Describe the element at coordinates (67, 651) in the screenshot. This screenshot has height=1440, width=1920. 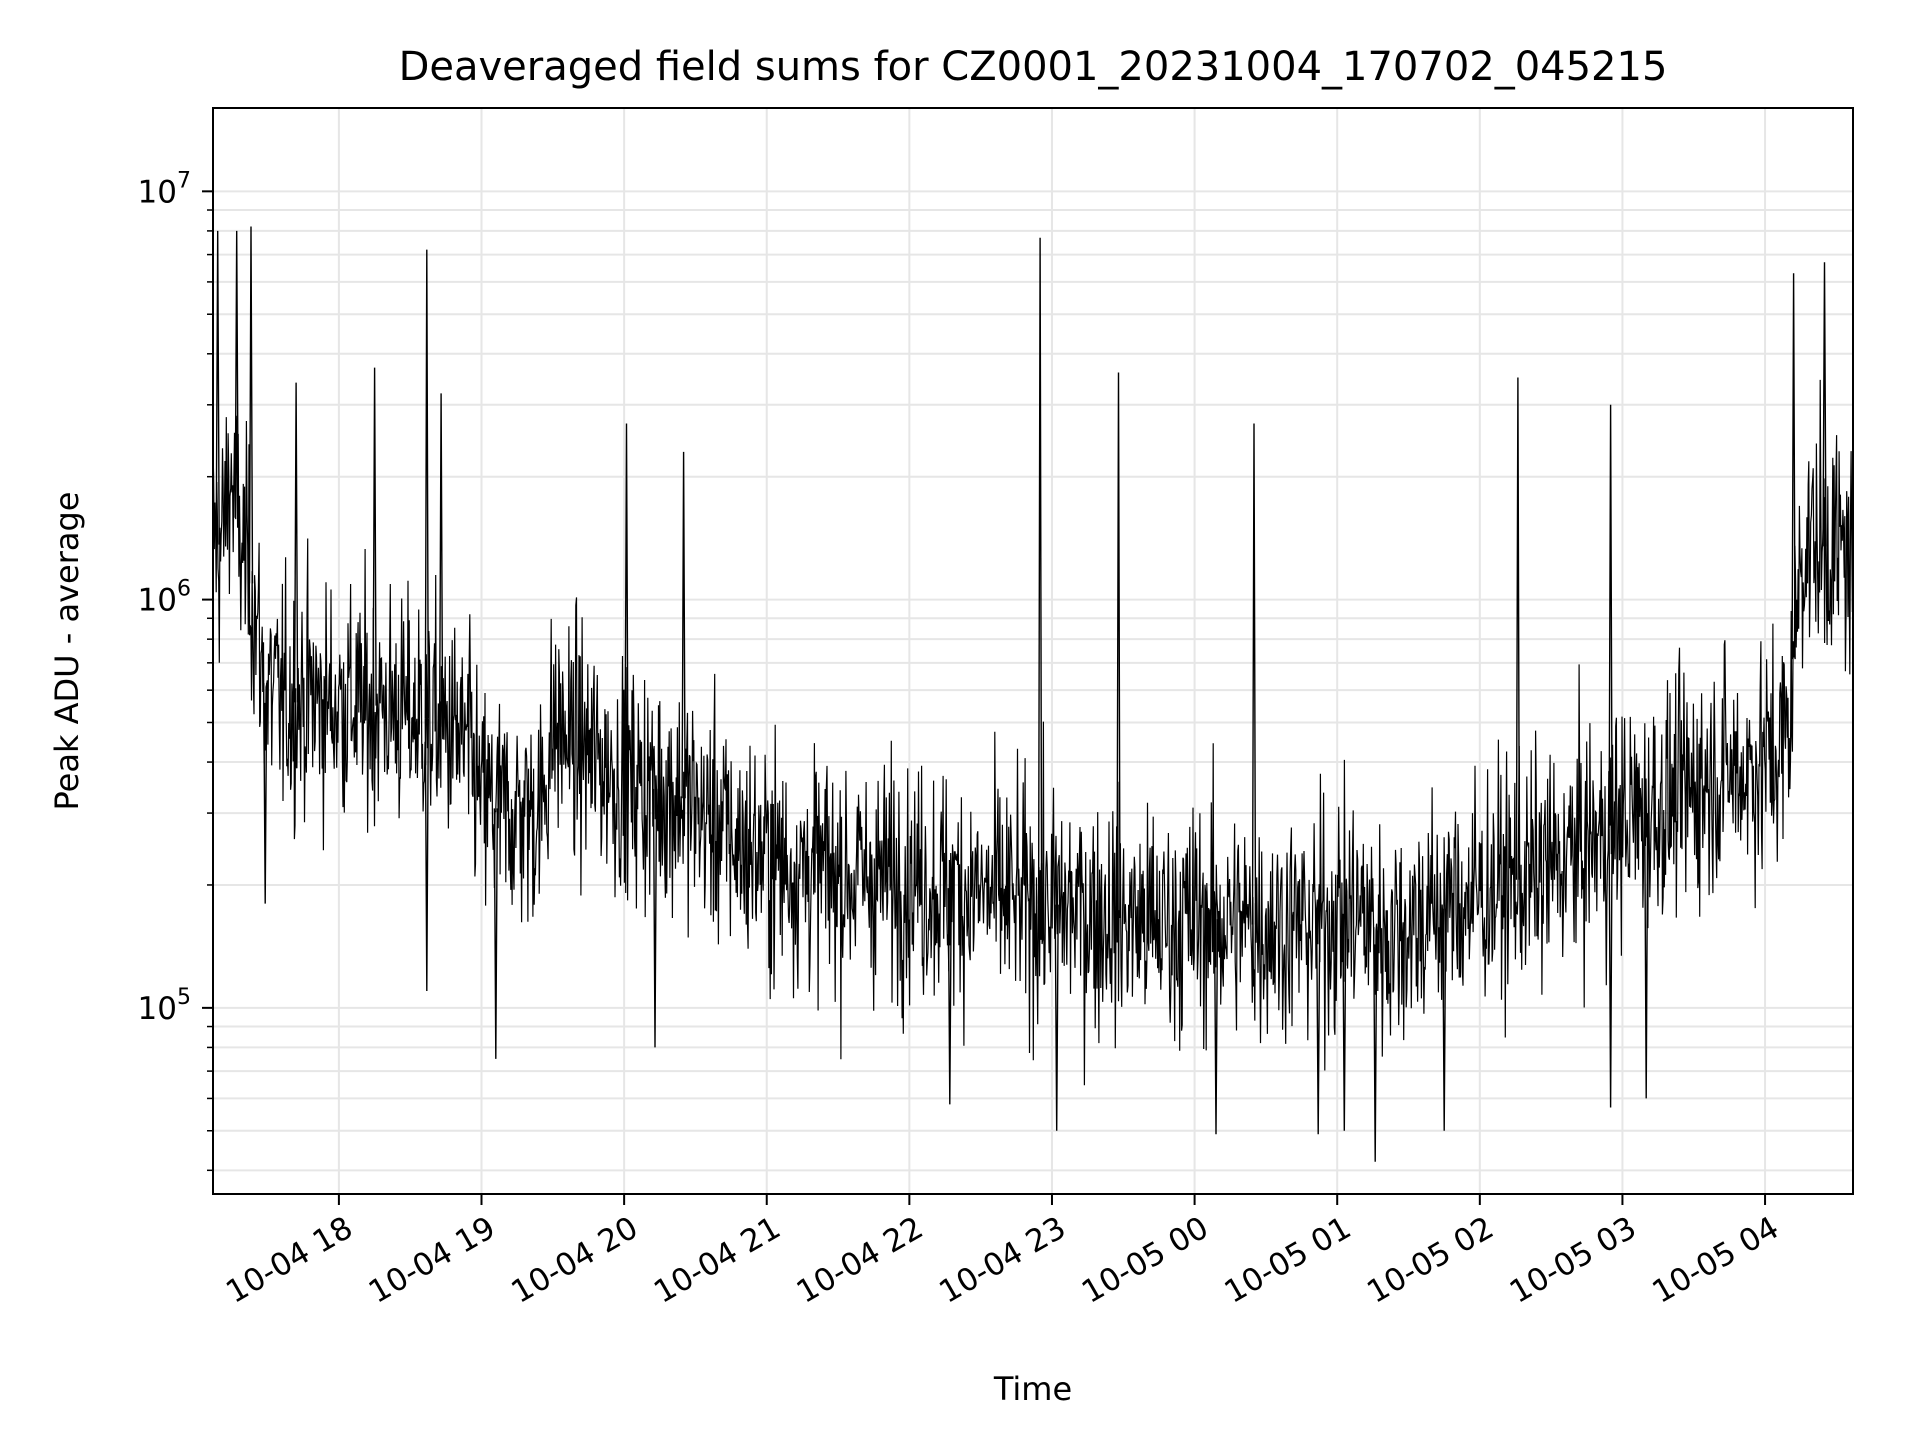
I see `y-axis-label: Peak ADU - average` at that location.